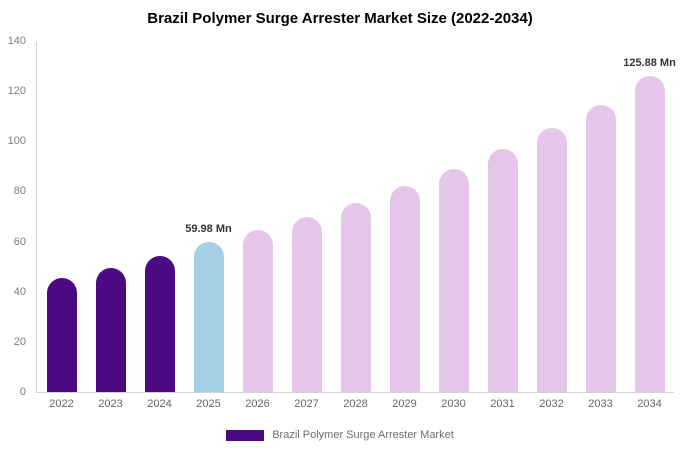 This screenshot has width=680, height=450. I want to click on y-tick-label: 120, so click(16, 91).